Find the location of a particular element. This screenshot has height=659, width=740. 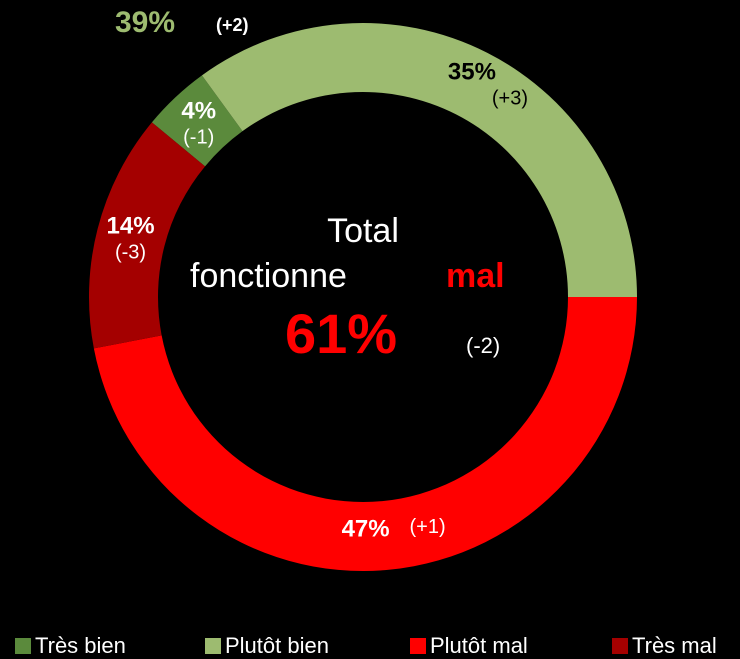

center-change: (-2) is located at coordinates (483, 345).